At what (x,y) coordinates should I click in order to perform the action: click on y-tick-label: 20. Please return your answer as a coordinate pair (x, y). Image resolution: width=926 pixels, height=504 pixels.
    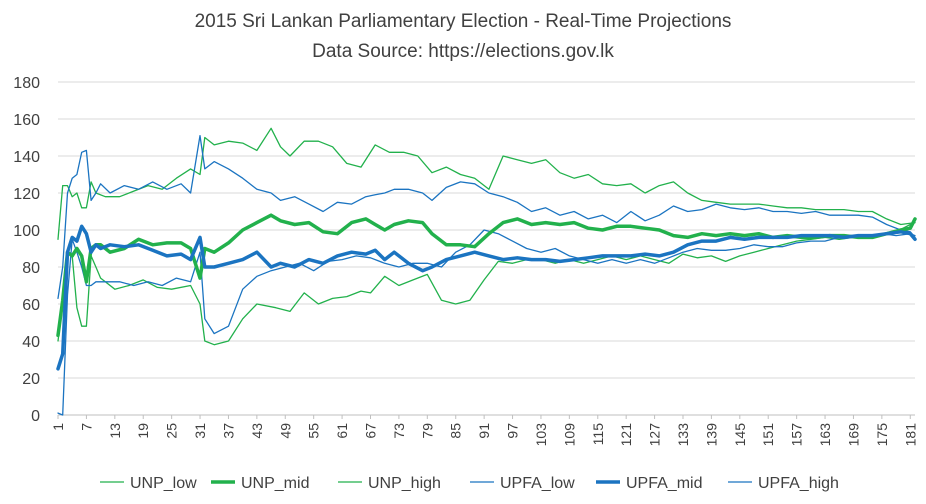
    Looking at the image, I should click on (31, 379).